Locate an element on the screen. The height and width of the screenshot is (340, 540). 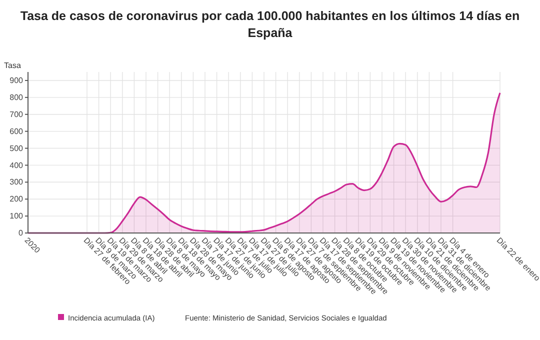
y-axis-title: Tasa is located at coordinates (13, 65).